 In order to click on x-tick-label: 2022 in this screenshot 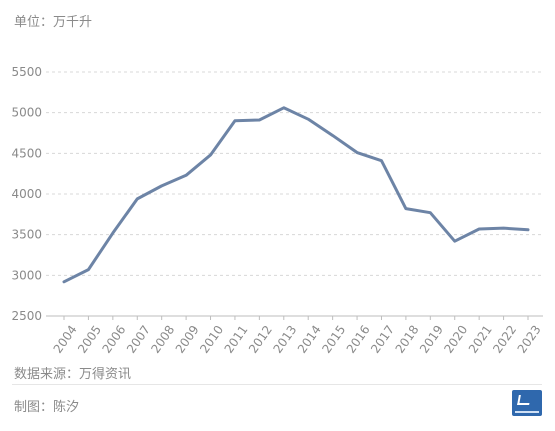, I will do `click(504, 339)`.